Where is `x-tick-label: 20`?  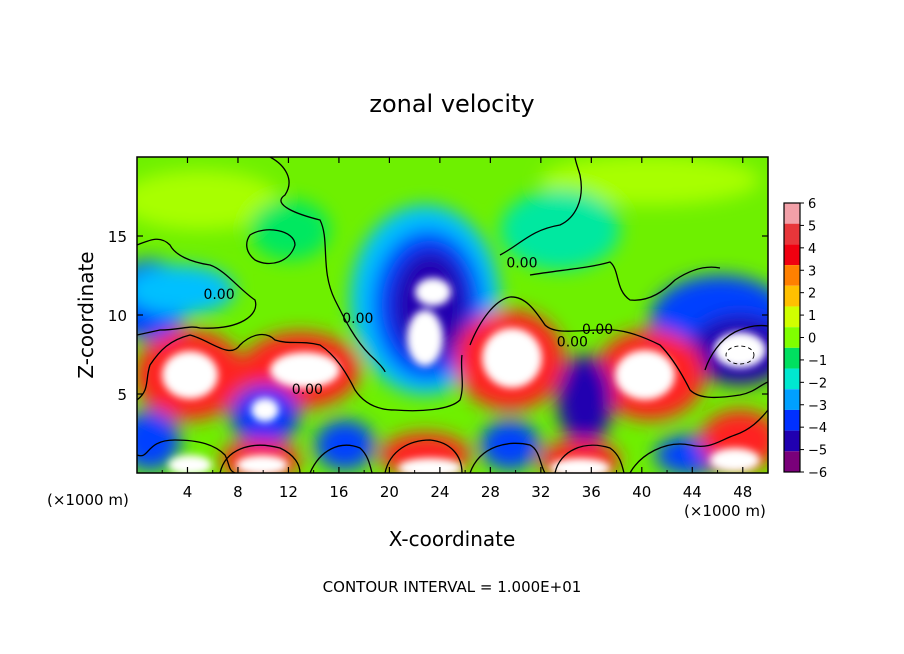 x-tick-label: 20 is located at coordinates (389, 492).